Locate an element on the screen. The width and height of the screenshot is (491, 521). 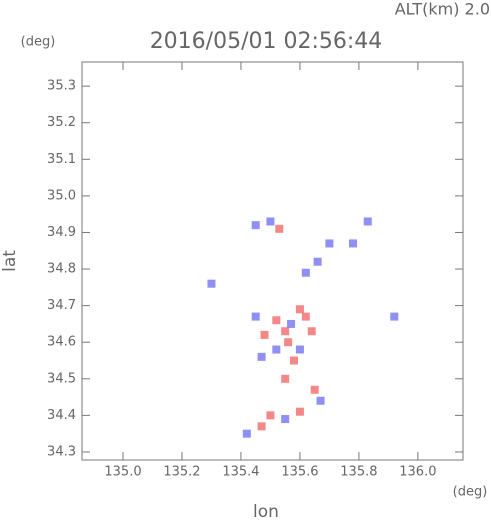
y-tick-label: 34.9 is located at coordinates (61, 232).